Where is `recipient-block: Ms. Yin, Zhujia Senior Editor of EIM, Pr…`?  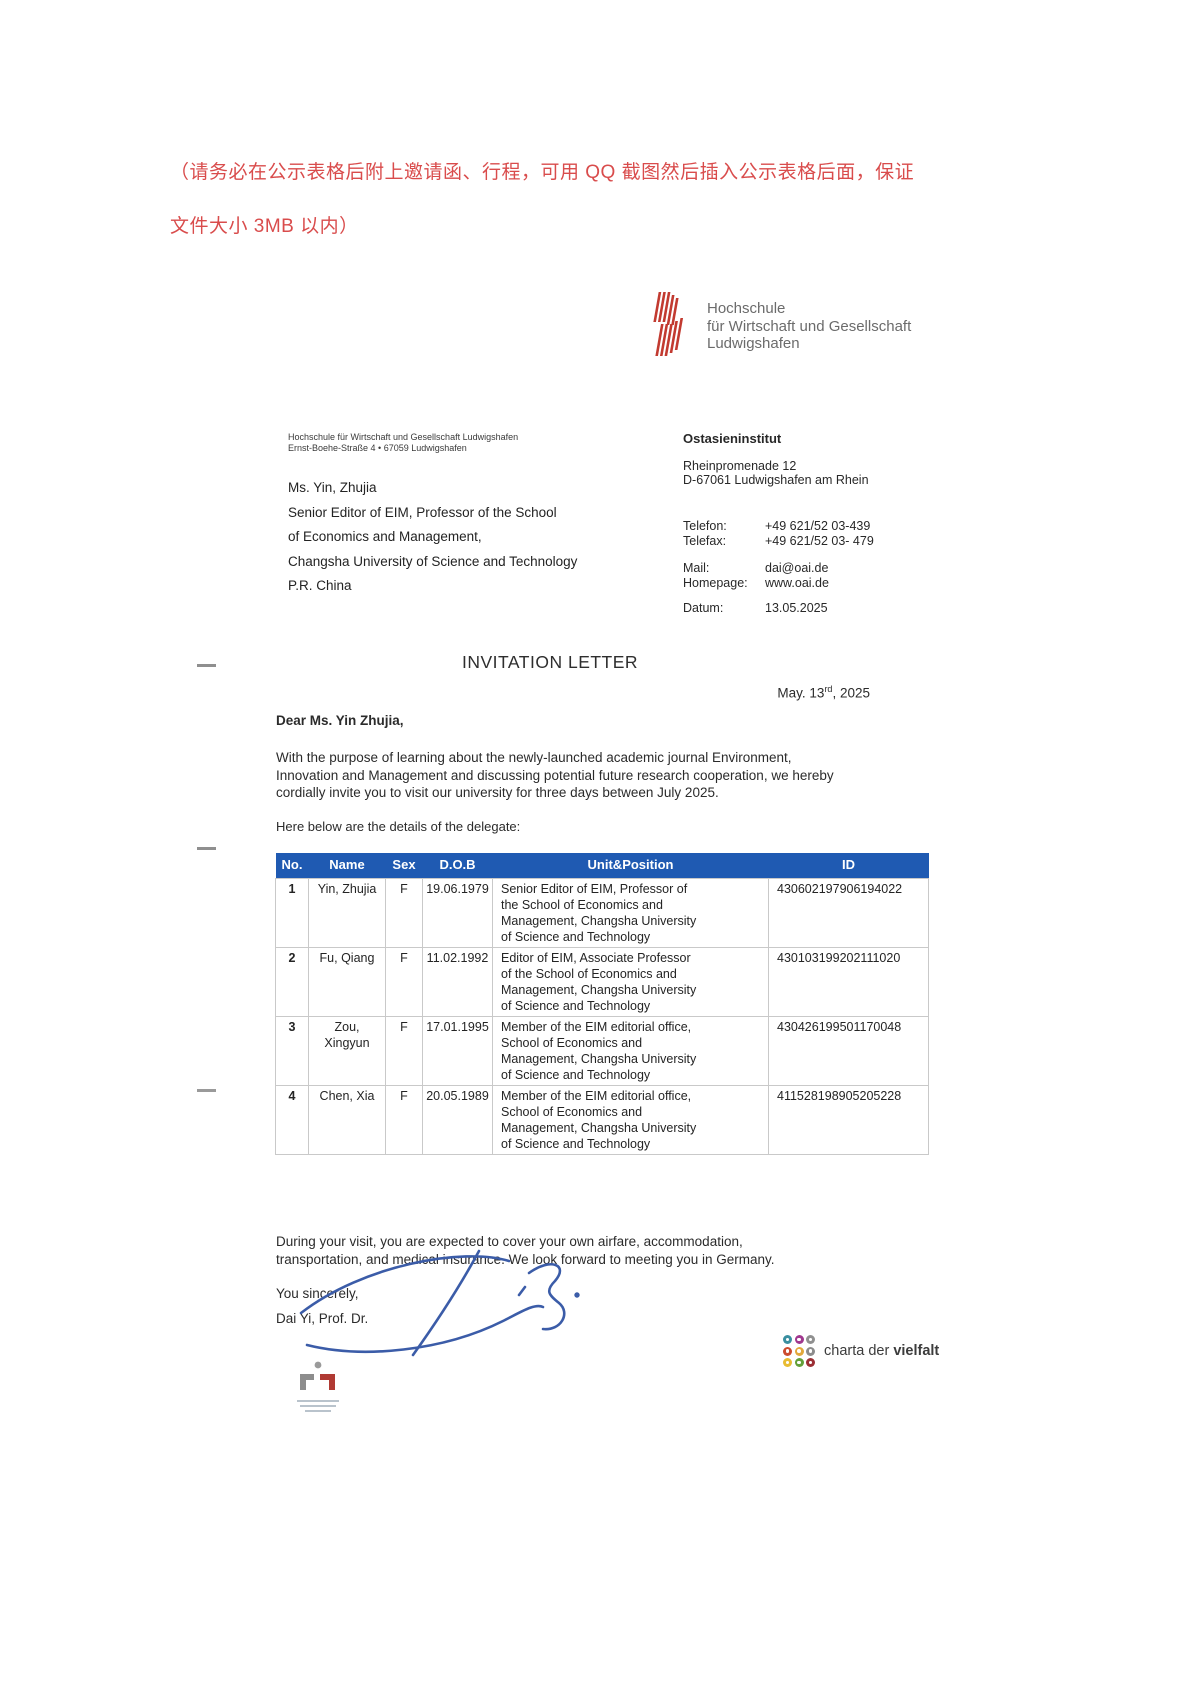
recipient-block: Ms. Yin, Zhujia Senior Editor of EIM, Pr… is located at coordinates (432, 537).